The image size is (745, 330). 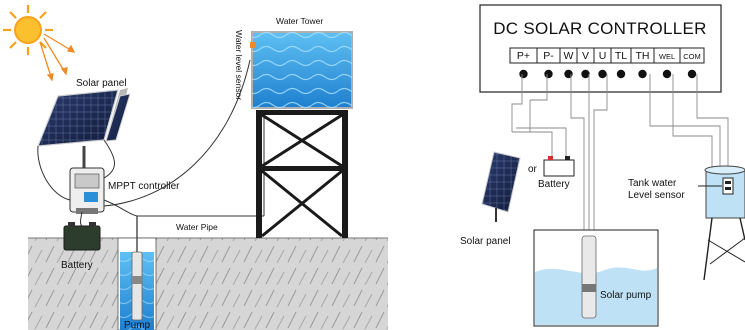 I want to click on battery-unit, so click(x=82, y=236).